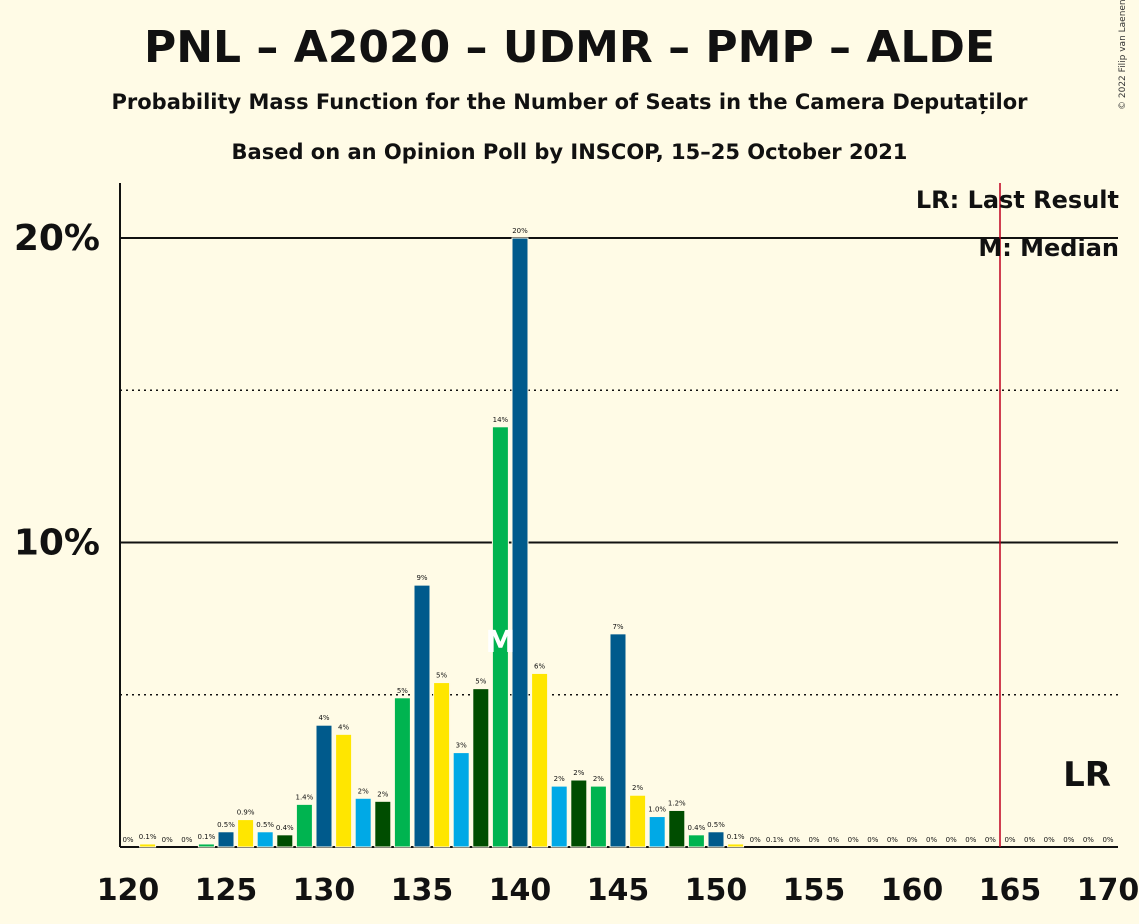 Image resolution: width=1139 pixels, height=924 pixels. What do you see at coordinates (1017, 200) in the screenshot?
I see `legend-last-result: LR: Last Result` at bounding box center [1017, 200].